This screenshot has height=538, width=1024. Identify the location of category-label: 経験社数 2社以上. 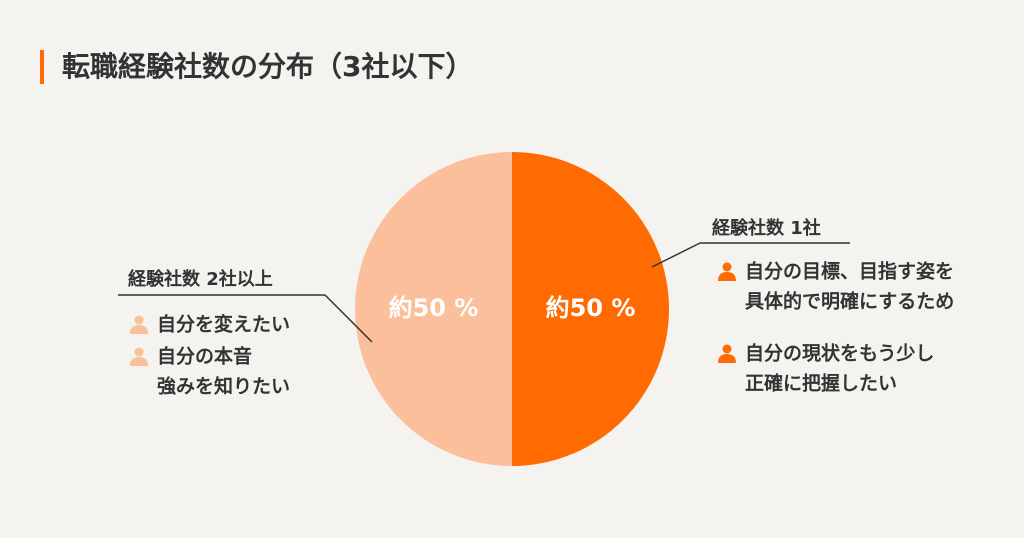
(200, 279).